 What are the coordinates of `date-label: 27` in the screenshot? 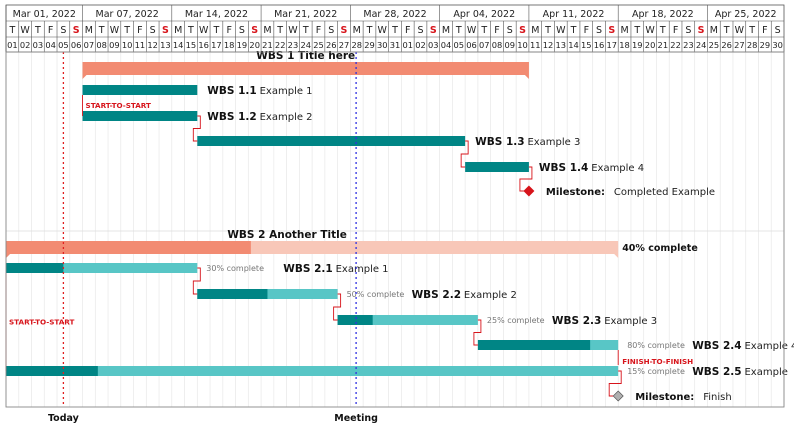 It's located at (739, 45).